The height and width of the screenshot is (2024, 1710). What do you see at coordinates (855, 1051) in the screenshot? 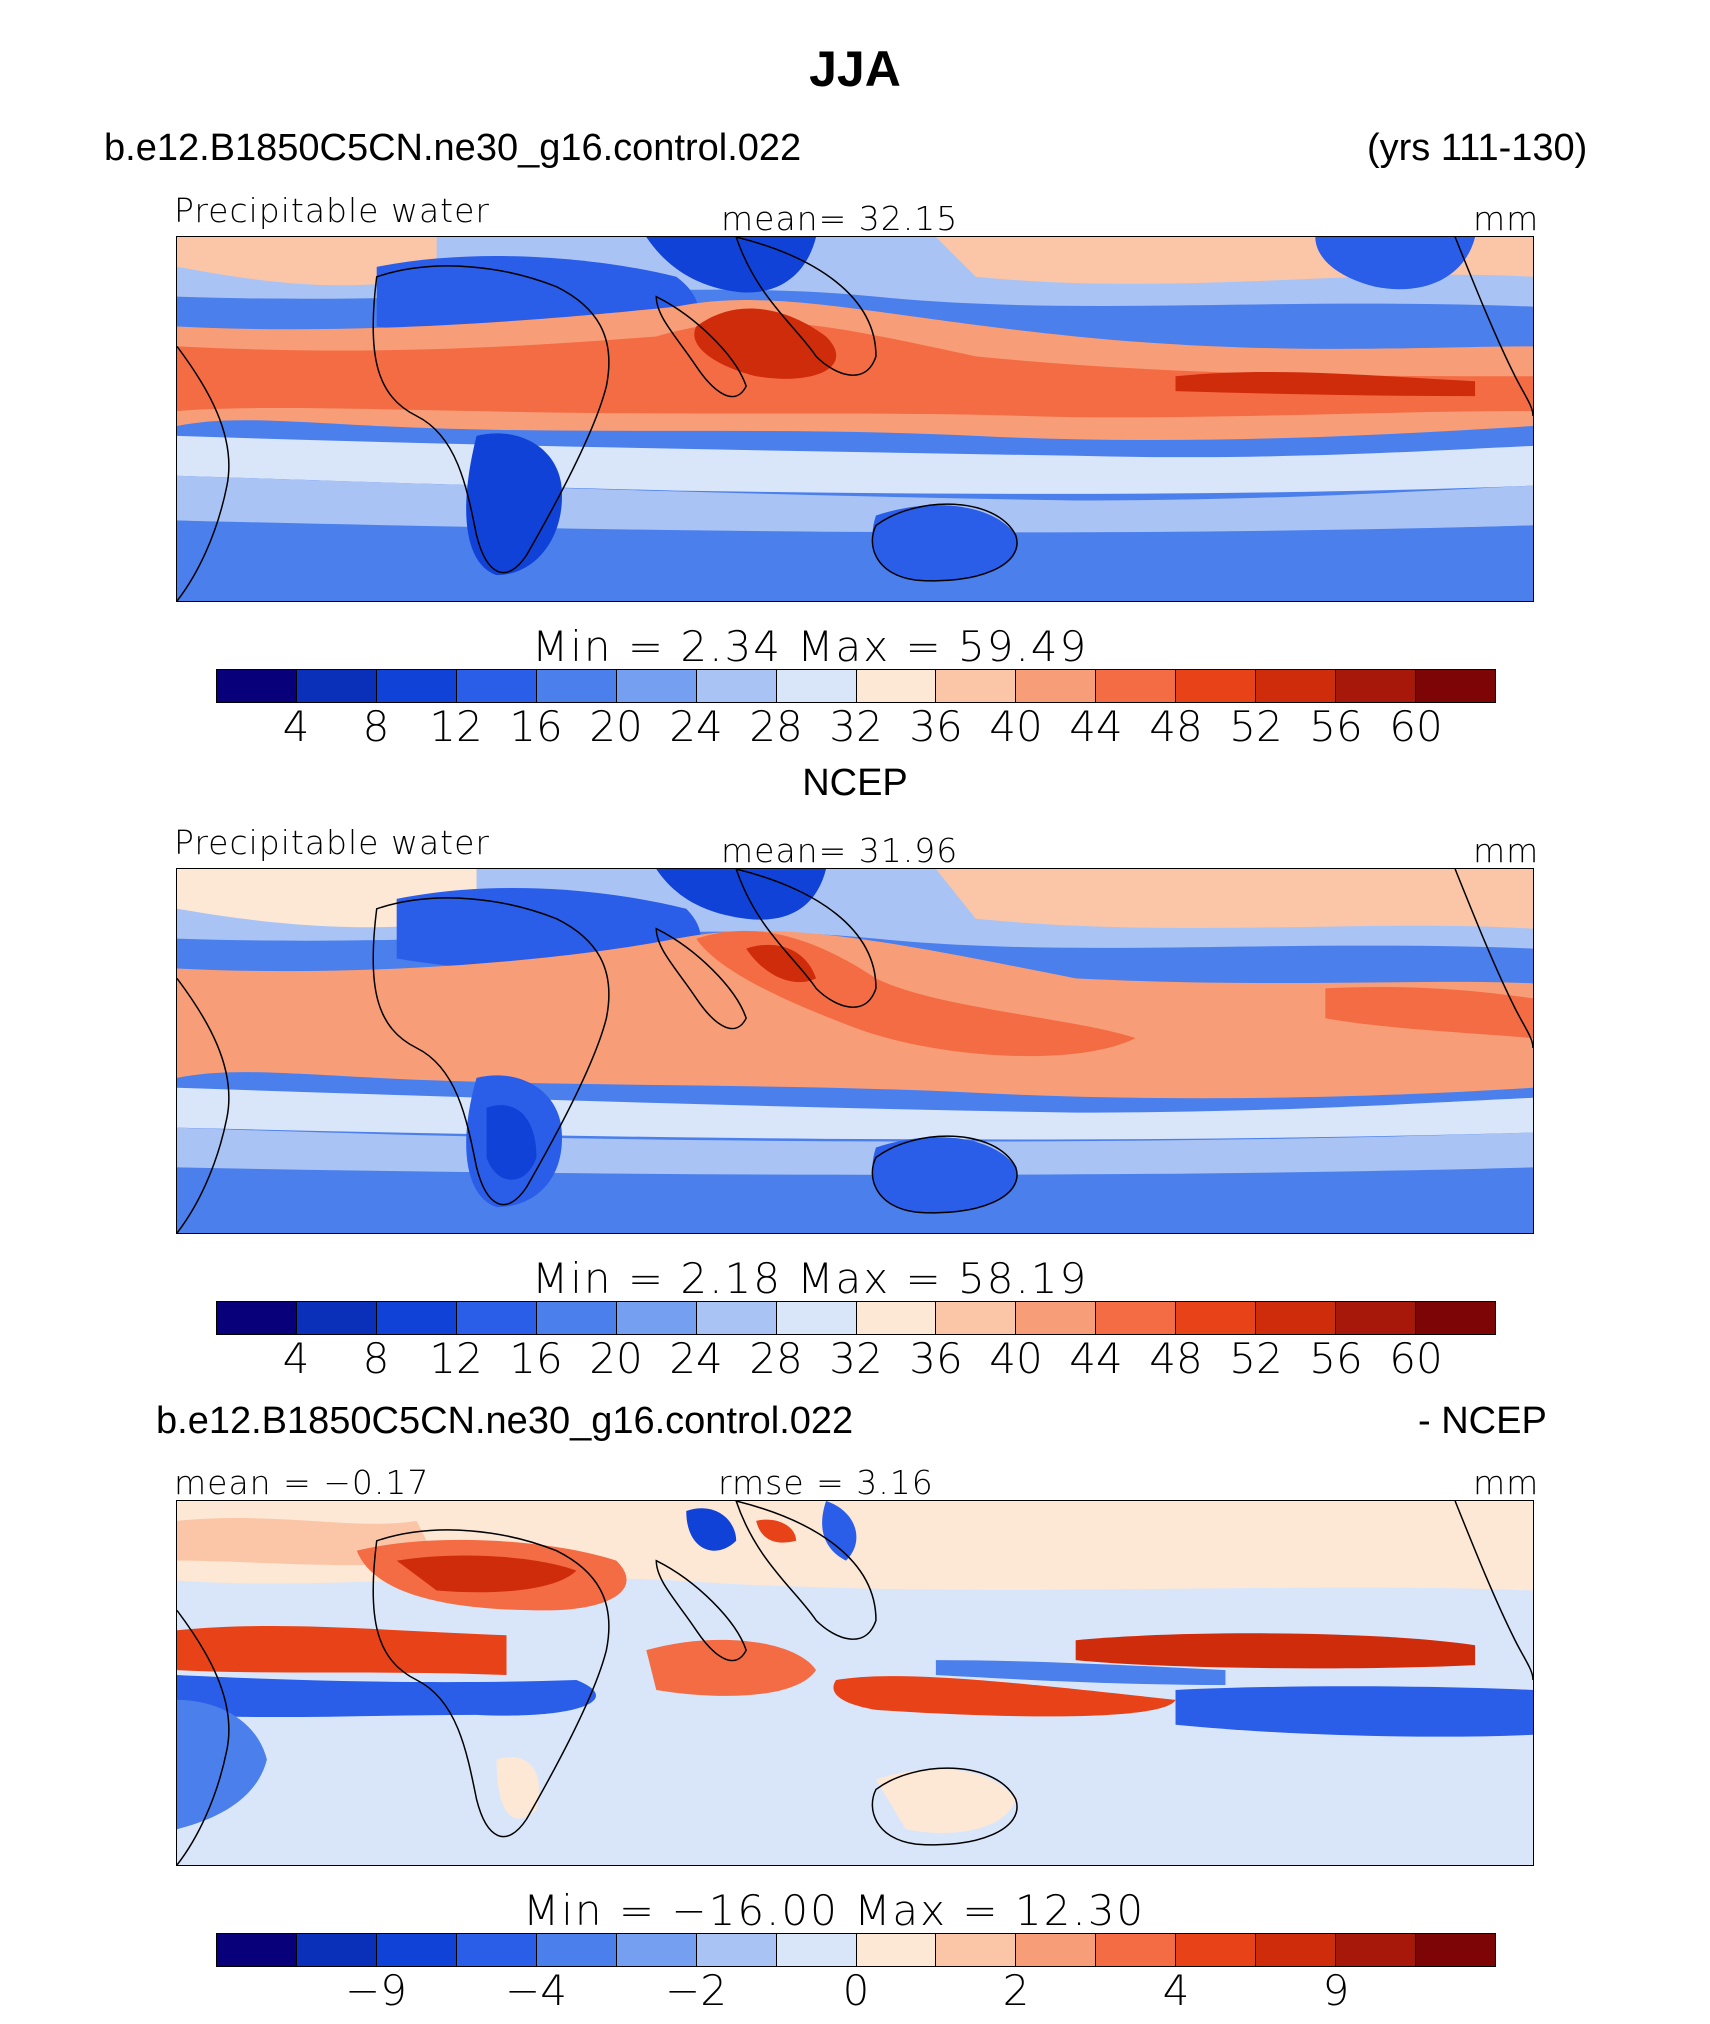
I see `panel2-map-ncep` at bounding box center [855, 1051].